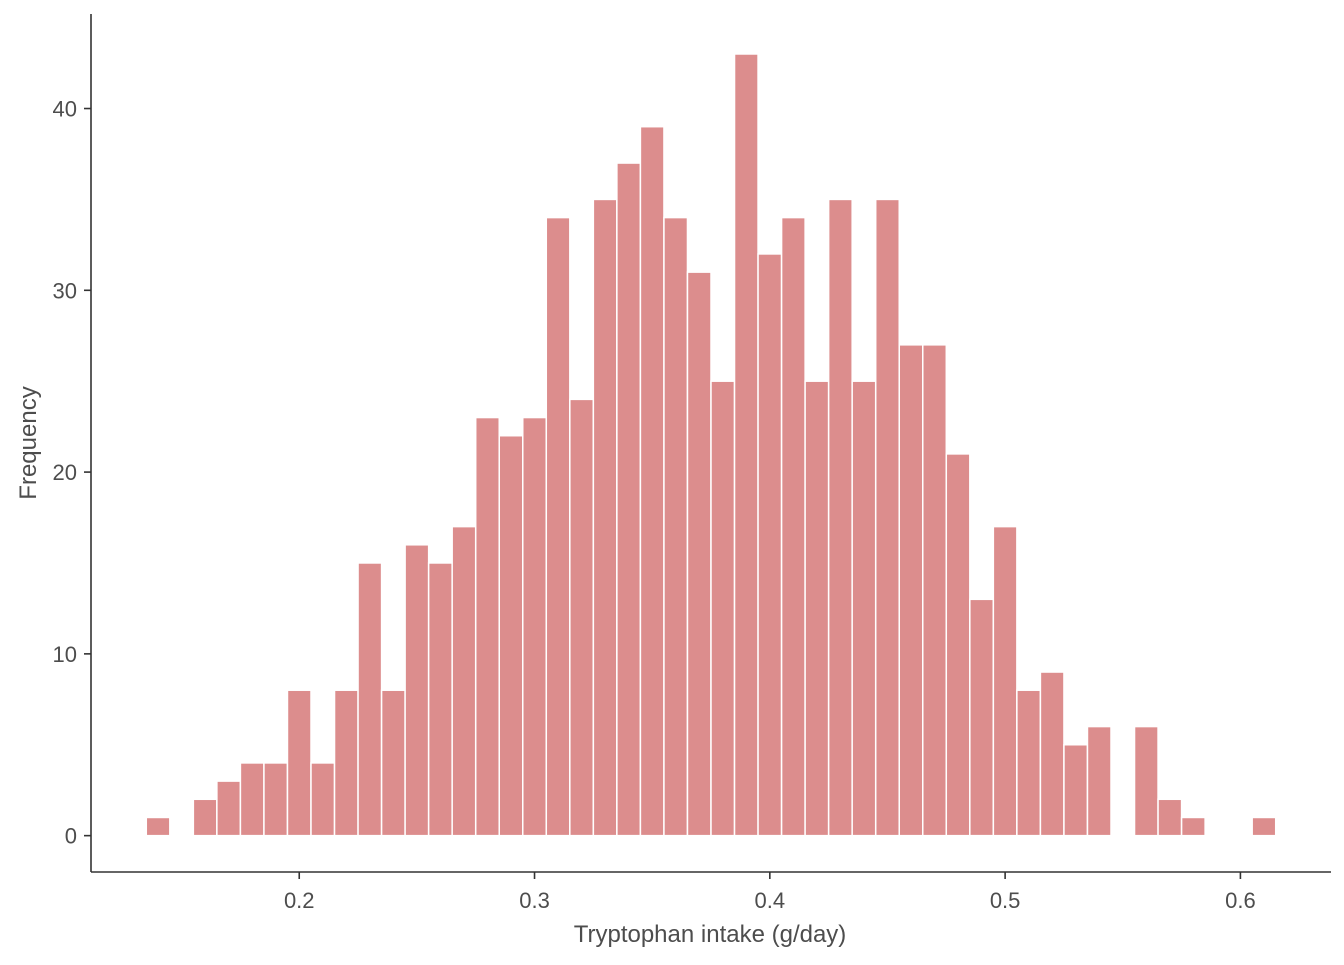 This screenshot has width=1344, height=965. What do you see at coordinates (534, 900) in the screenshot?
I see `x-tick-label: 0.3` at bounding box center [534, 900].